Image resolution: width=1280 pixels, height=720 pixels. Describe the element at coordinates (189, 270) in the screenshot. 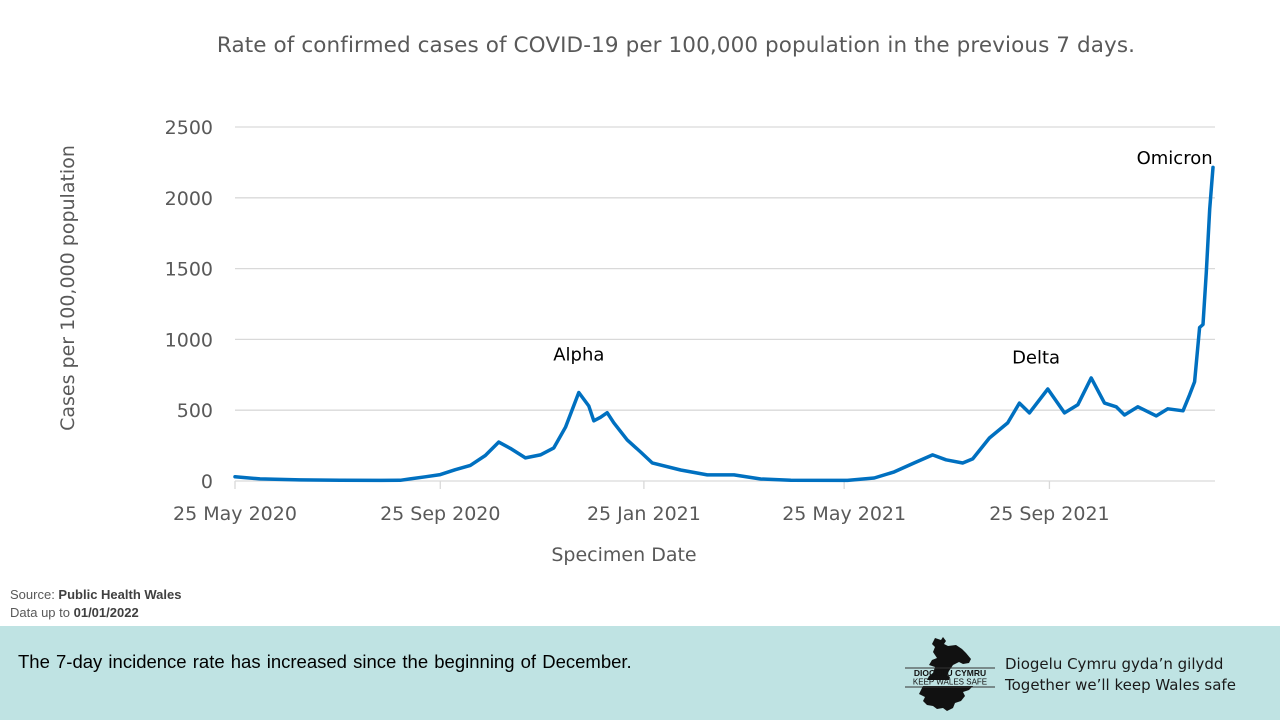

I see `y-tick-label: 1500` at that location.